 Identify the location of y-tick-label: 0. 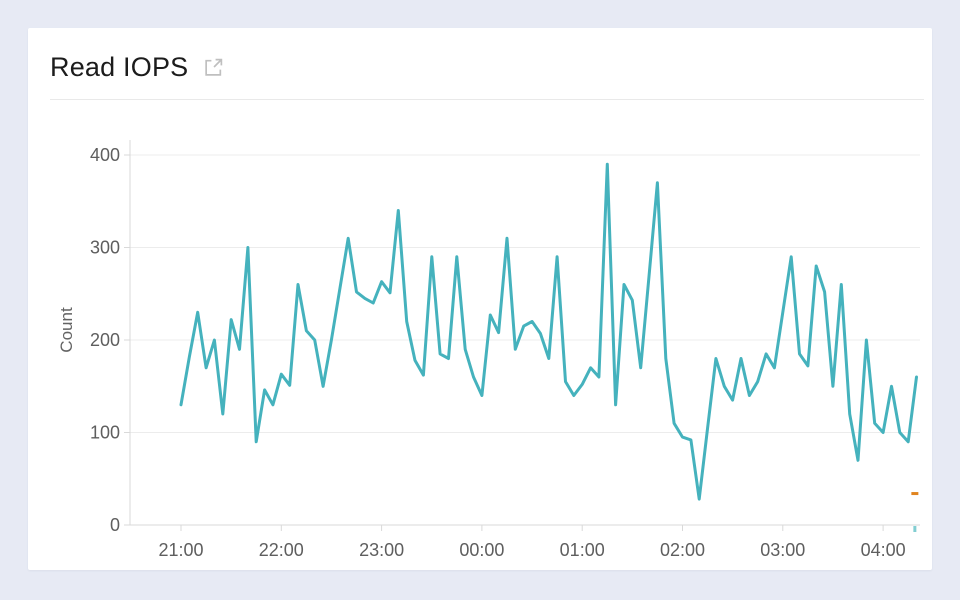
(115, 525).